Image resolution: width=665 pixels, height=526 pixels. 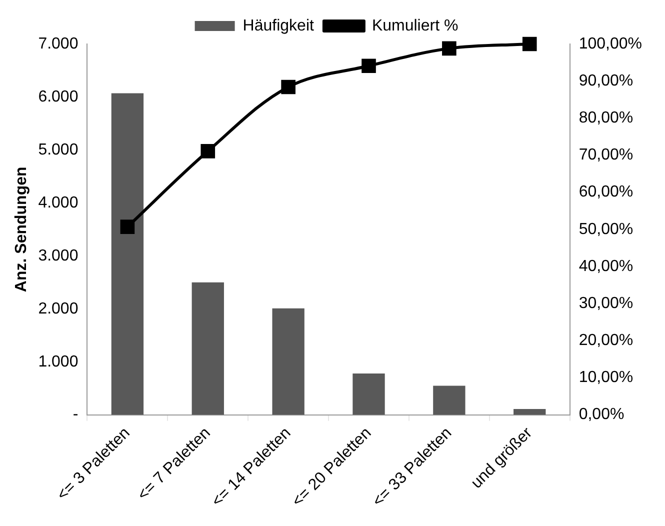 What do you see at coordinates (606, 303) in the screenshot?
I see `y2-tick-label: 30,00%` at bounding box center [606, 303].